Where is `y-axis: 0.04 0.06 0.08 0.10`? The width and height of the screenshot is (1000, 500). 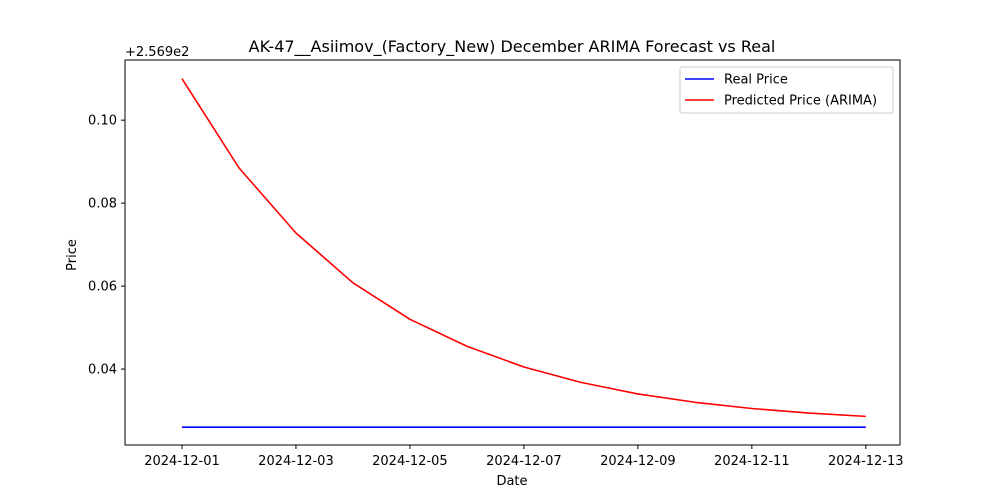 y-axis: 0.04 0.06 0.08 0.10 is located at coordinates (106, 246).